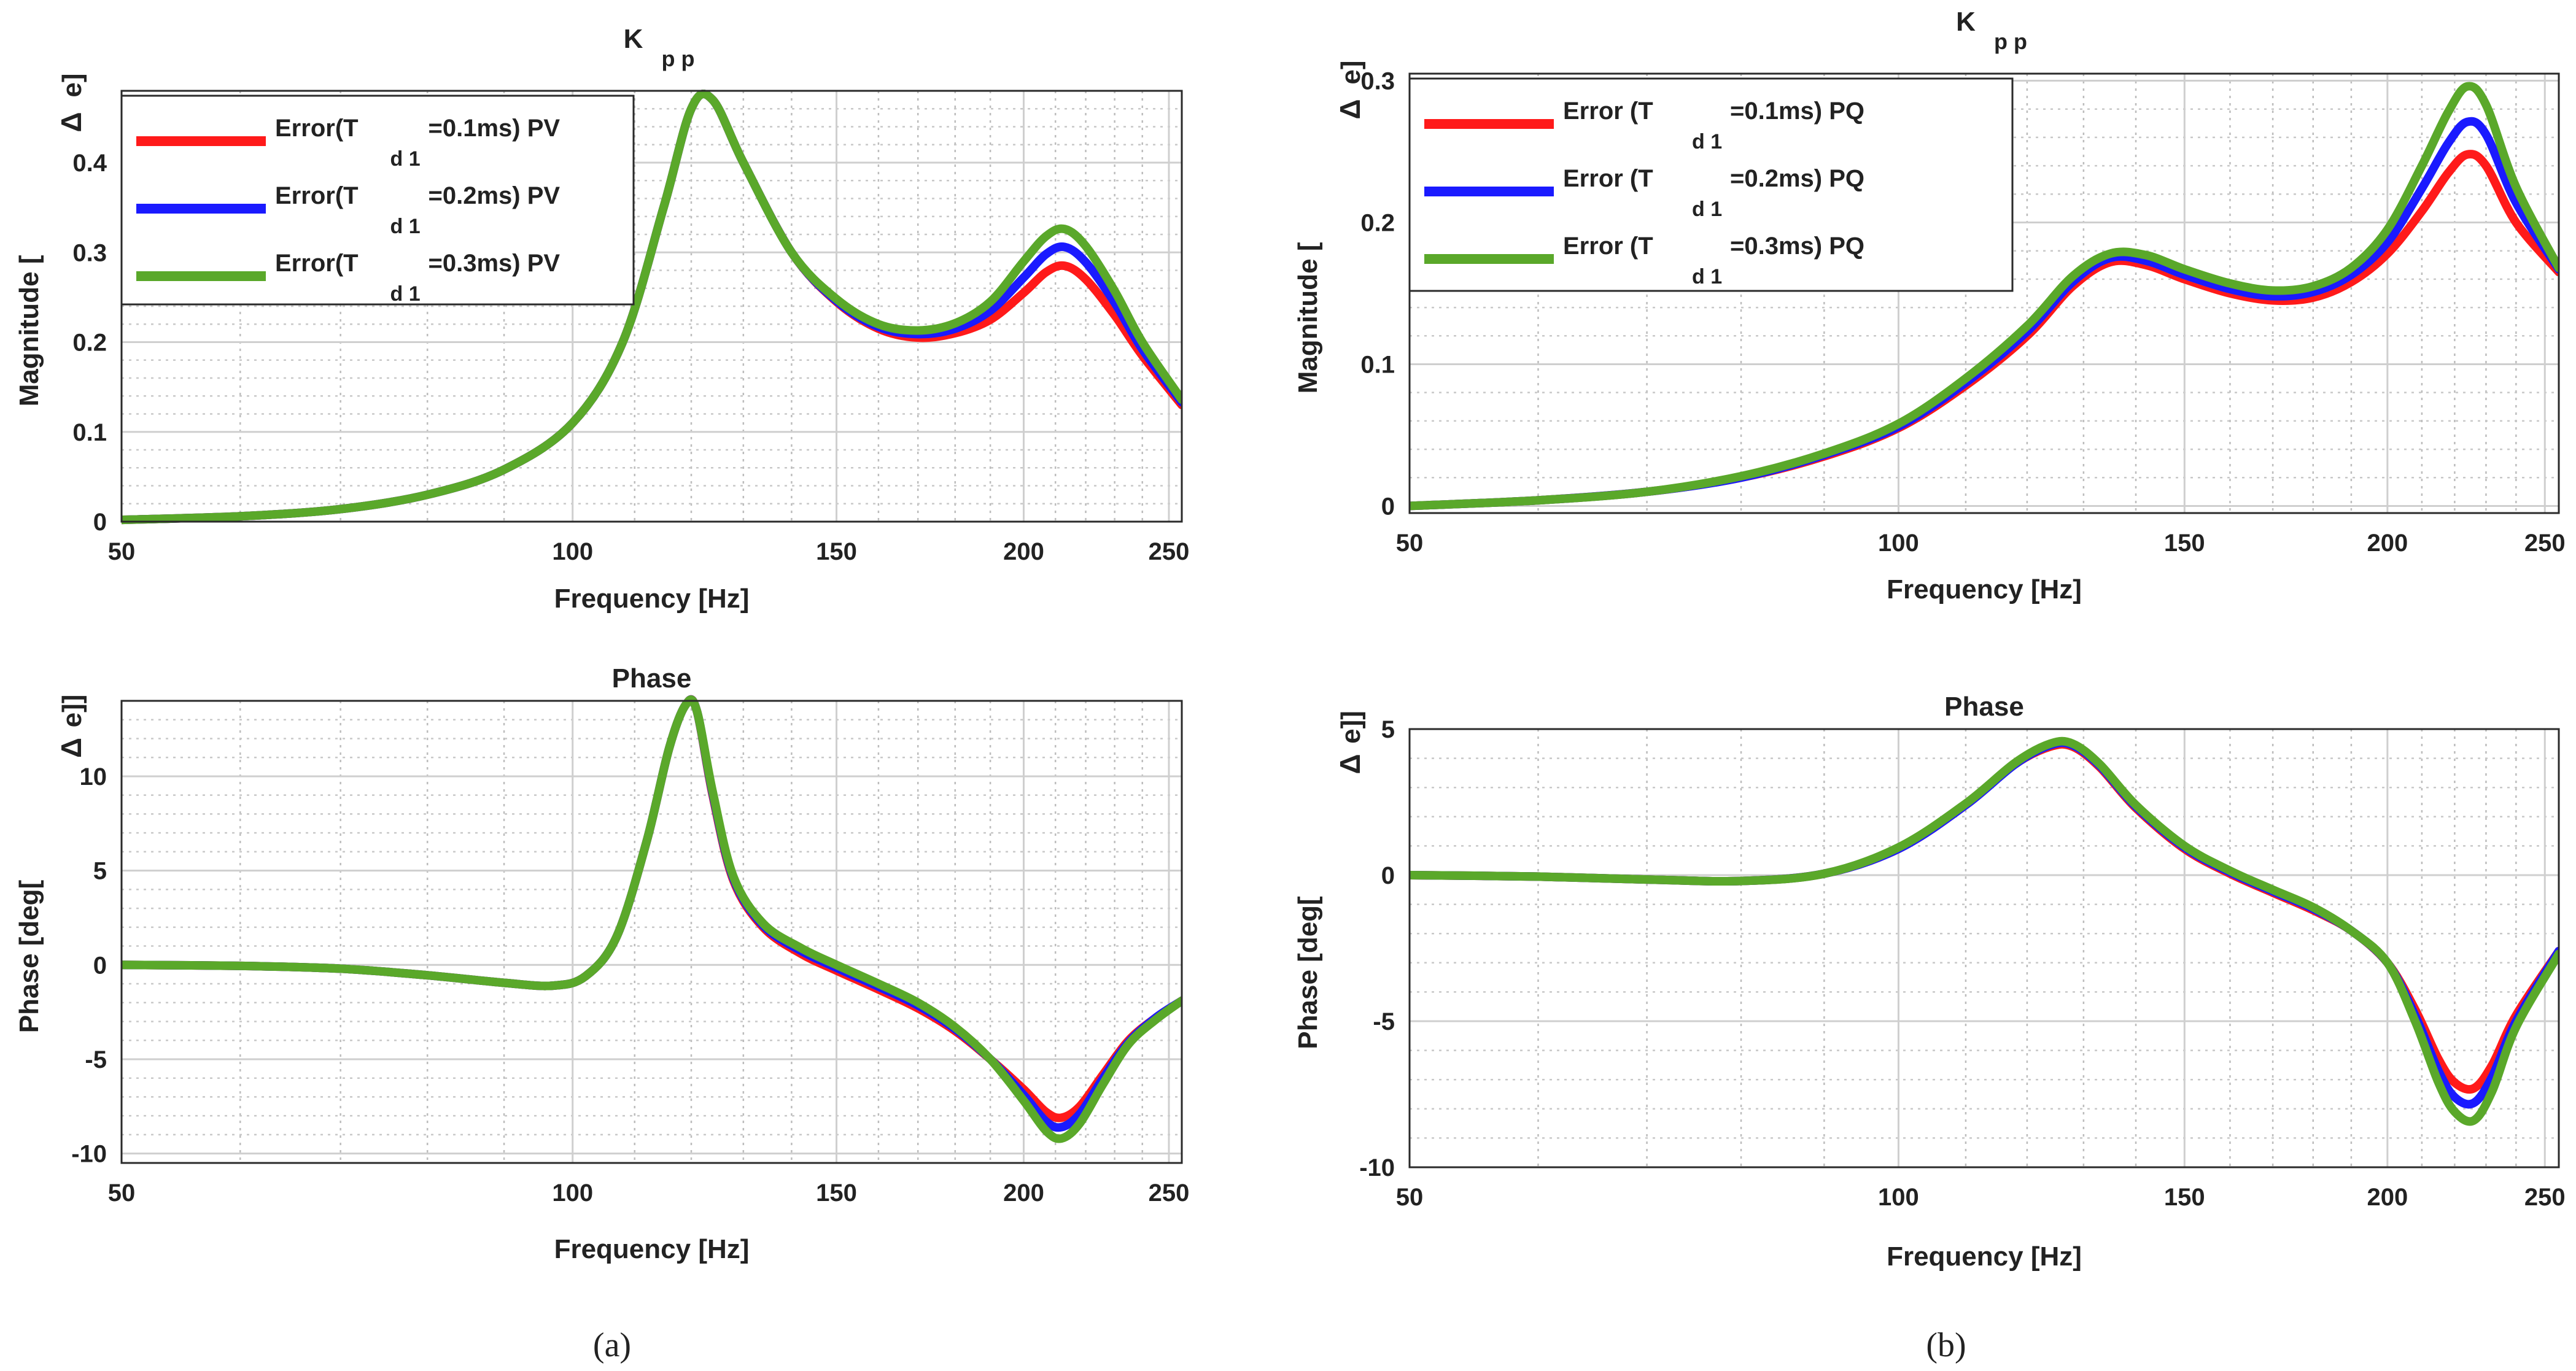 This screenshot has width=2576, height=1371. I want to click on legend-label-suffix: =0.1ms) PV, so click(495, 128).